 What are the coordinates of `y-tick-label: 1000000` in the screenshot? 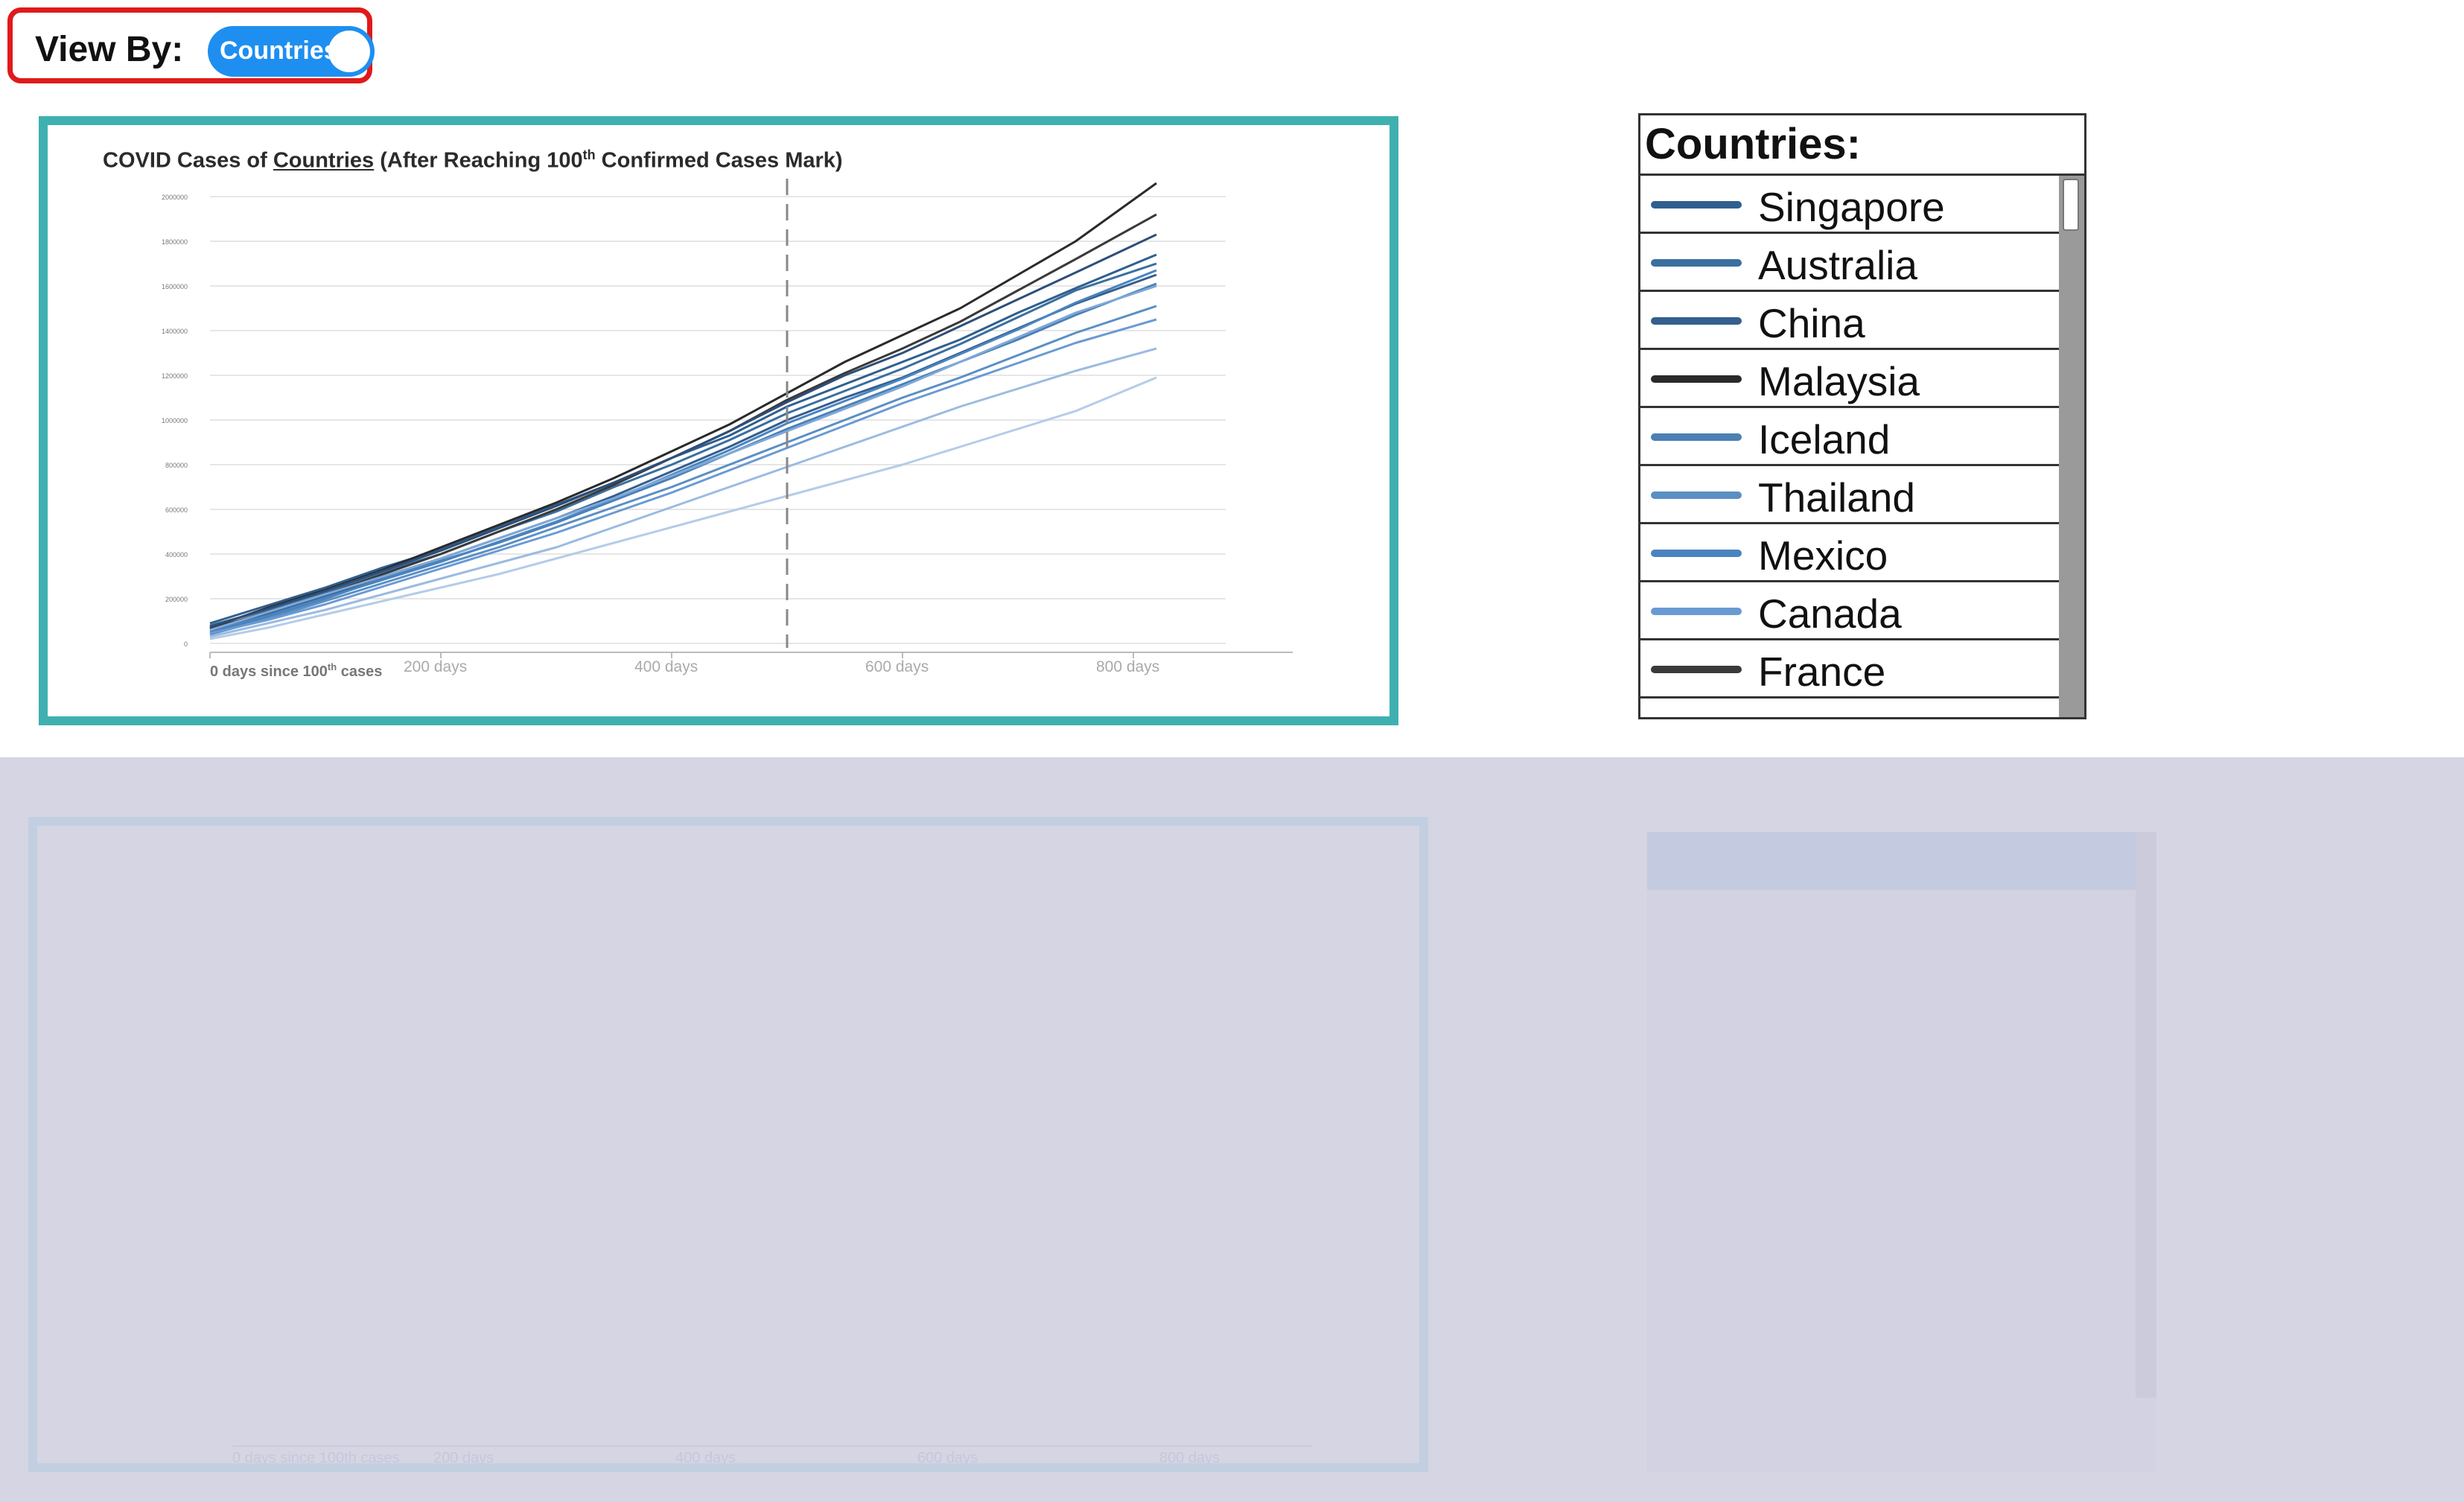 It's located at (175, 420).